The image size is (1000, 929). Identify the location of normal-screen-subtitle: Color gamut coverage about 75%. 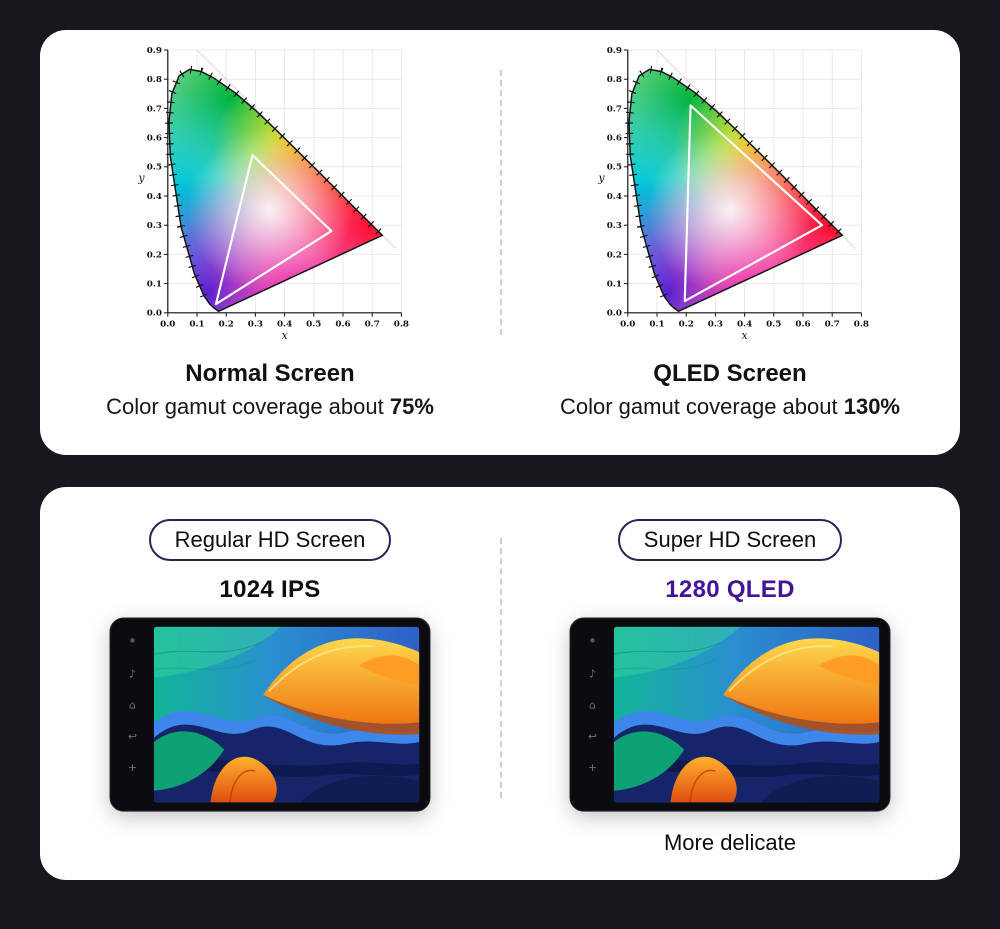
(270, 407).